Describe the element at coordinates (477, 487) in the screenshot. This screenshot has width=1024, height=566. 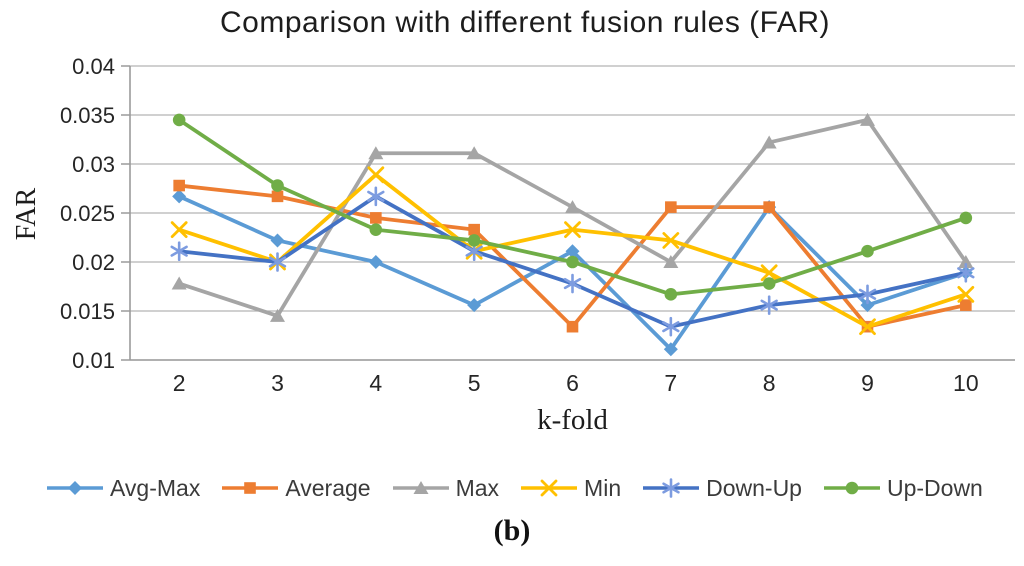
I see `legend-label: Max` at that location.